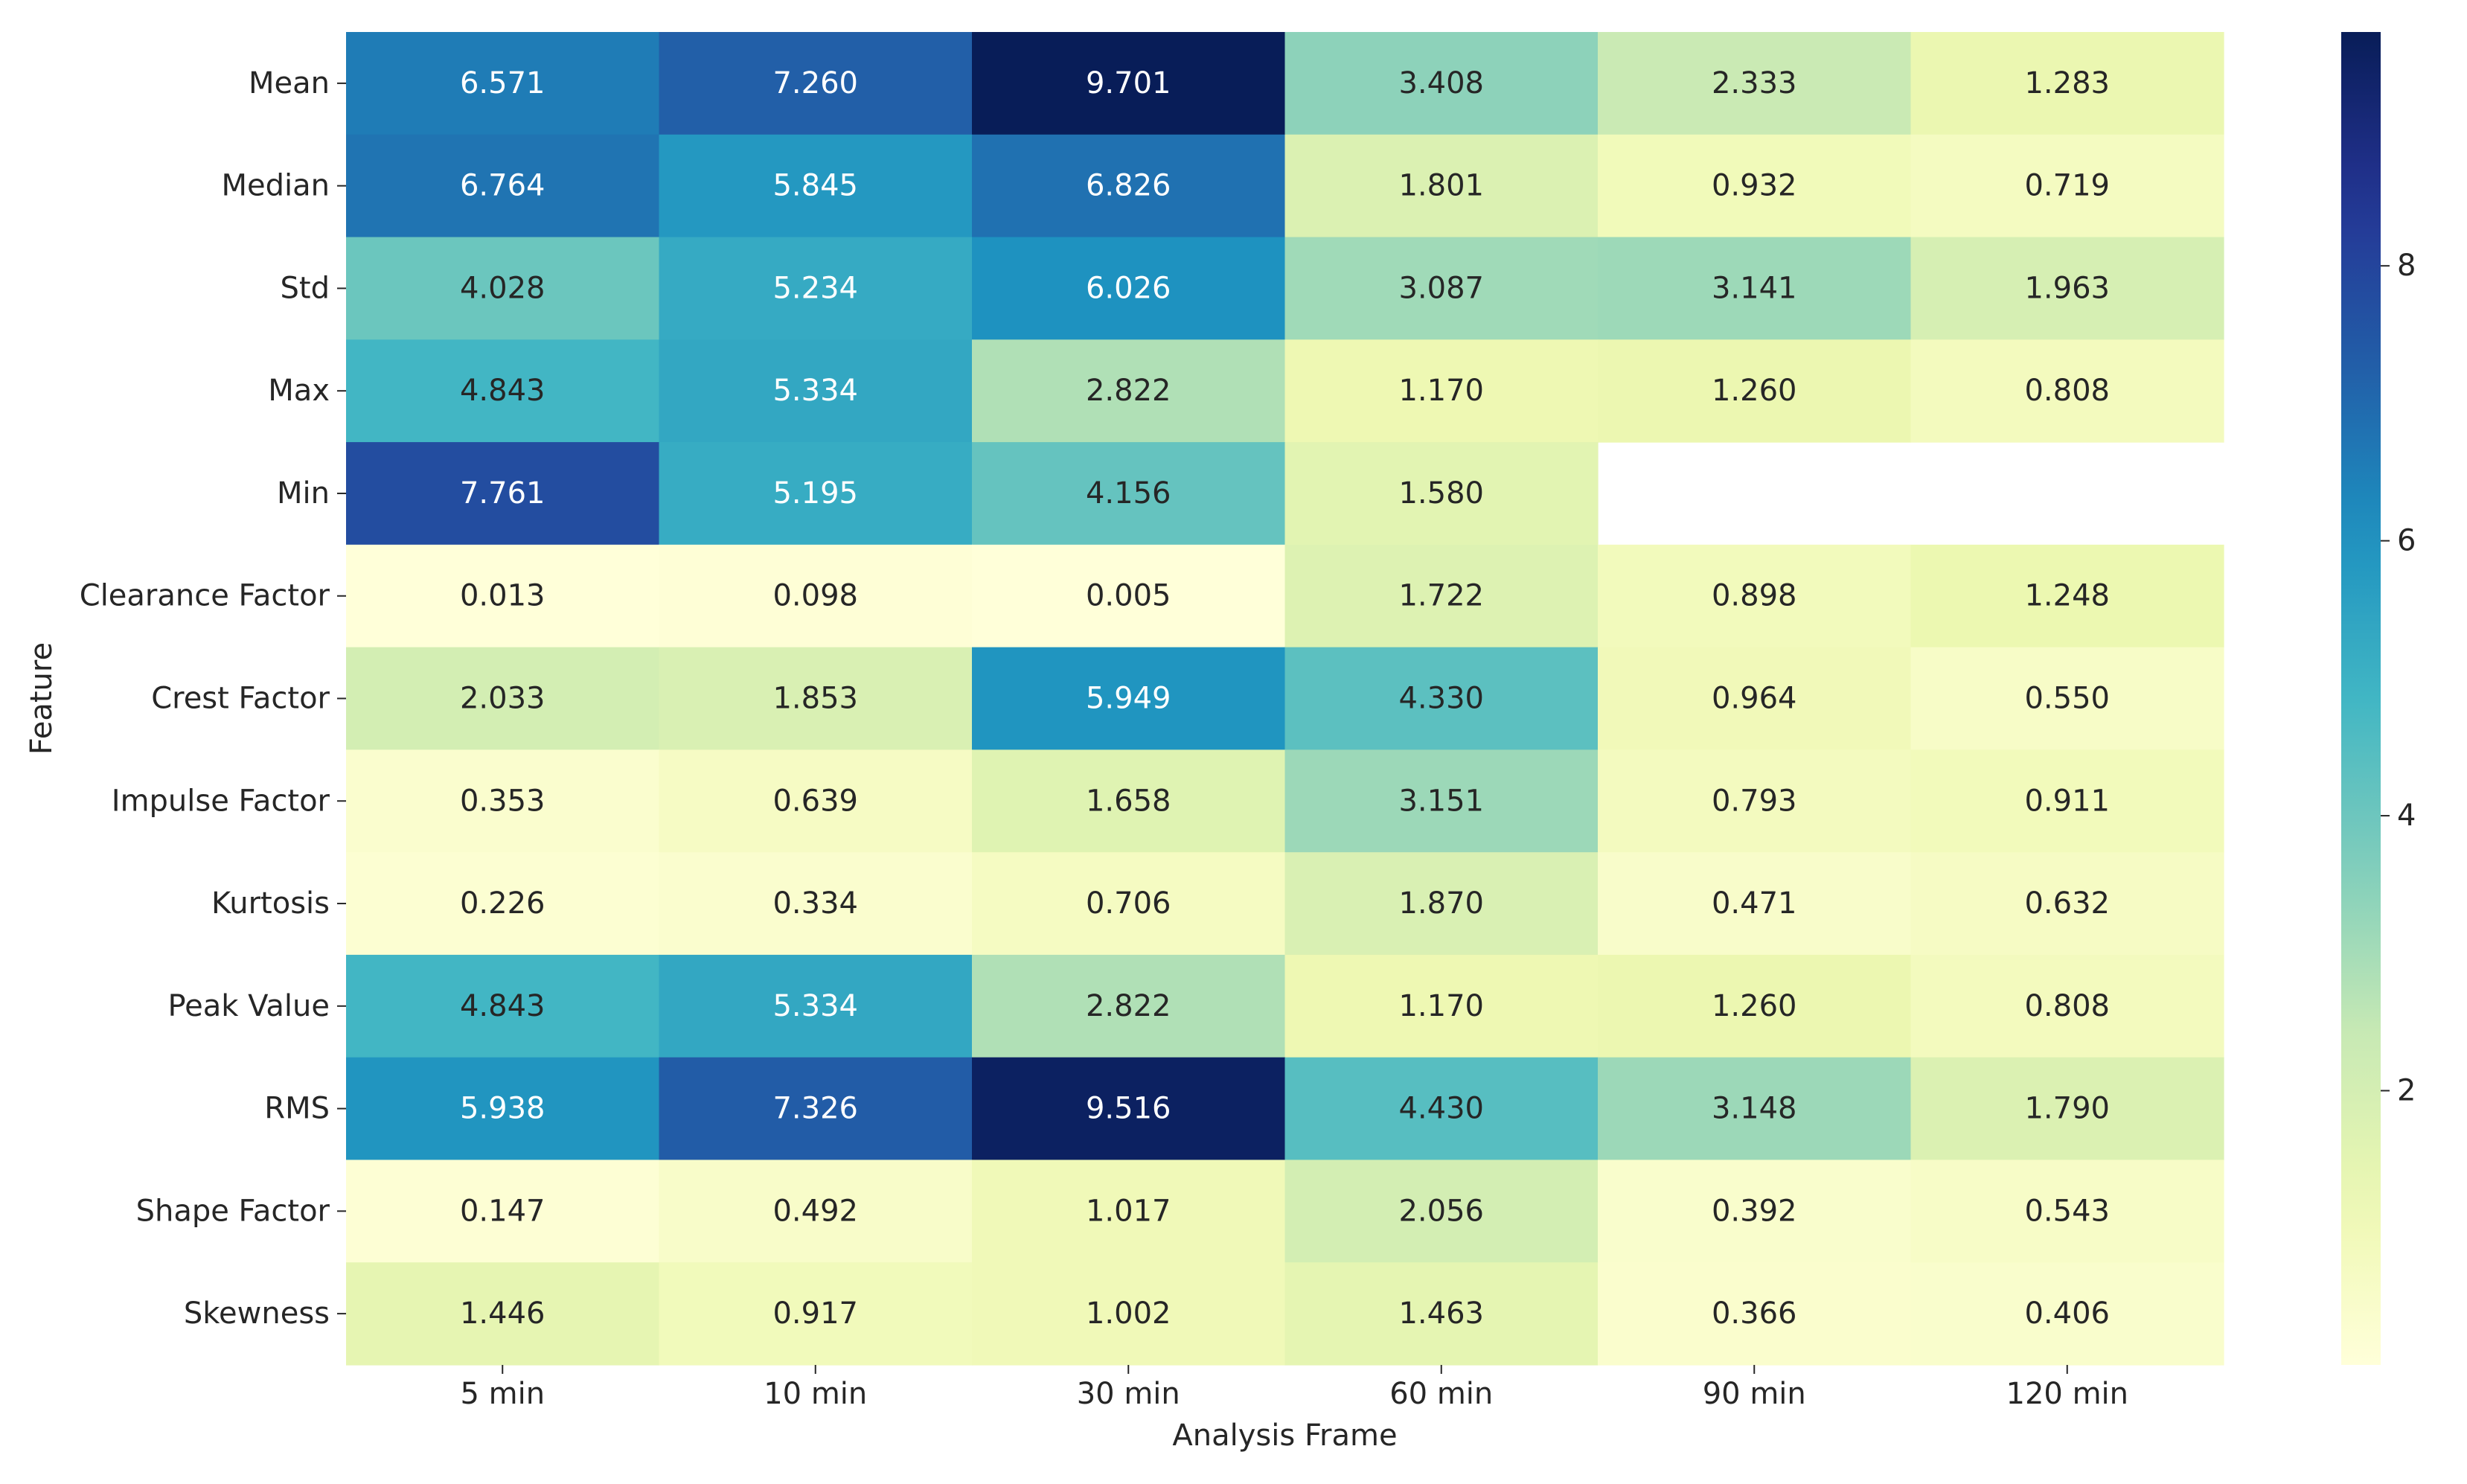  I want to click on cell-value-label: 1.790, so click(2067, 1109).